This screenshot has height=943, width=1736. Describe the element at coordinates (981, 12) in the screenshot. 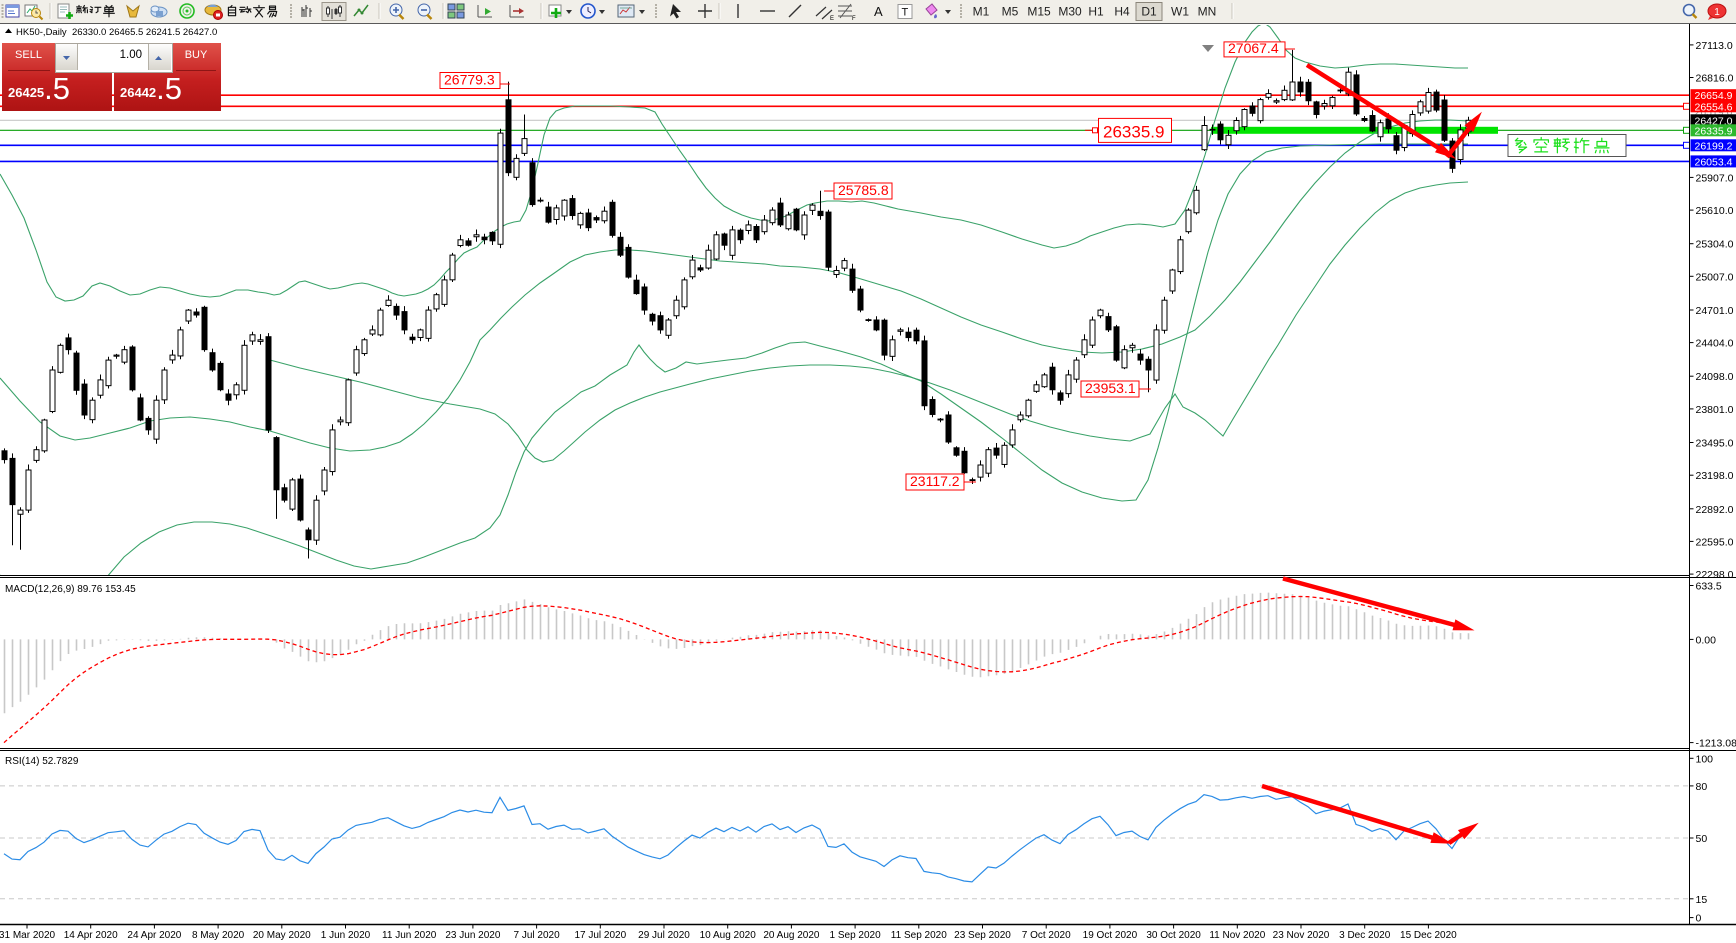

I see `svg-text: M1` at that location.